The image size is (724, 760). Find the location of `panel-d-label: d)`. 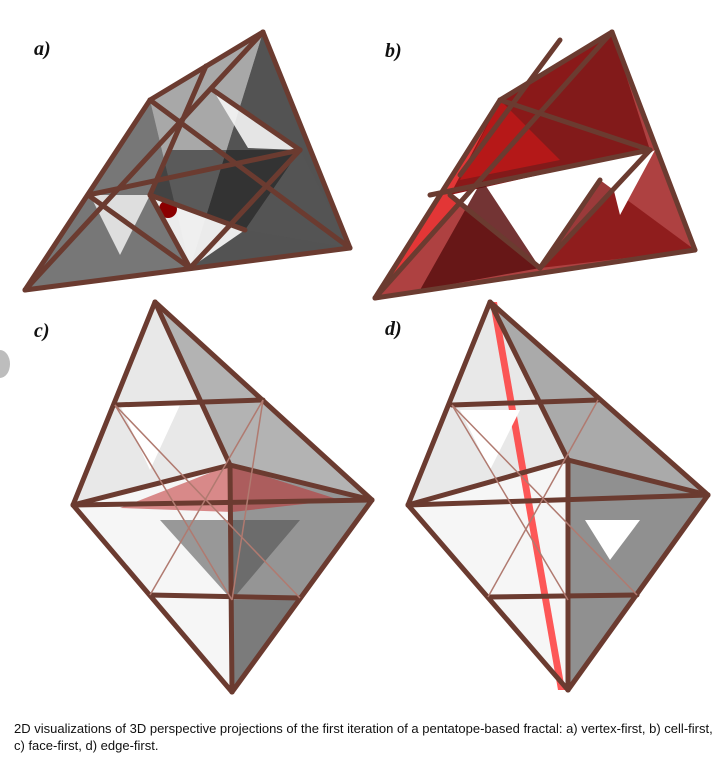

panel-d-label: d) is located at coordinates (393, 329).